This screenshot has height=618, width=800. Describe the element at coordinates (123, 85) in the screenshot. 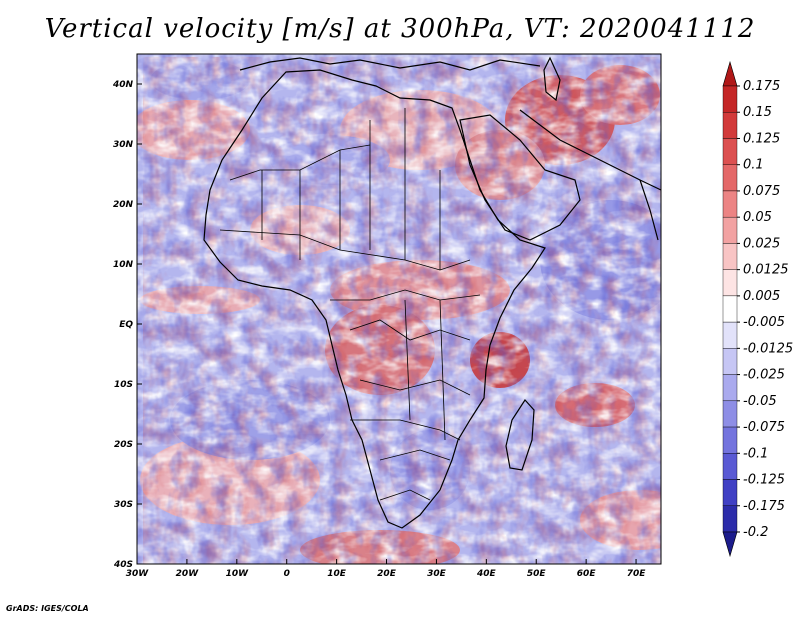

I see `y-tick-label: 40N` at that location.